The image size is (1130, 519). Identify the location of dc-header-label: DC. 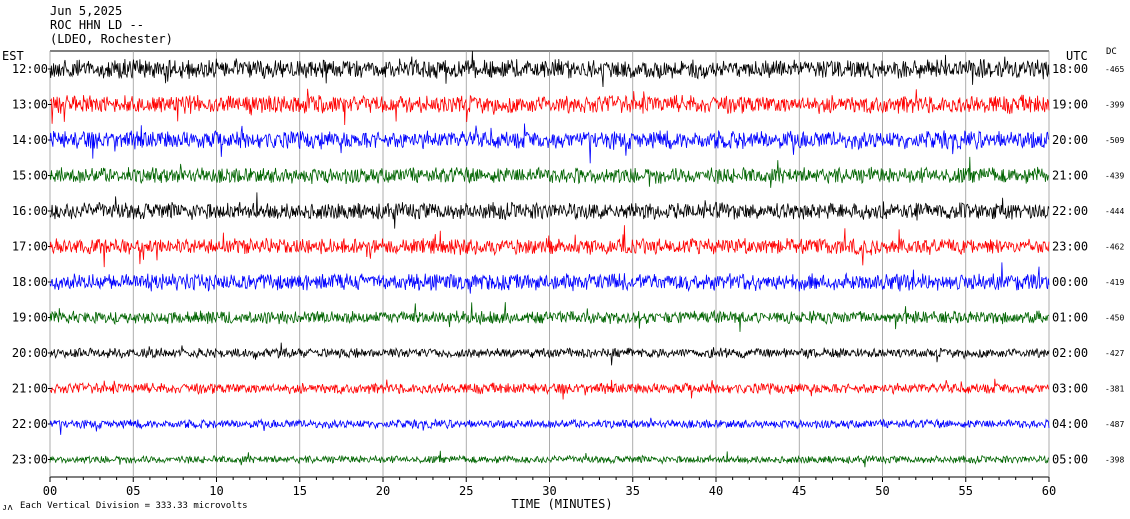
(1111, 52).